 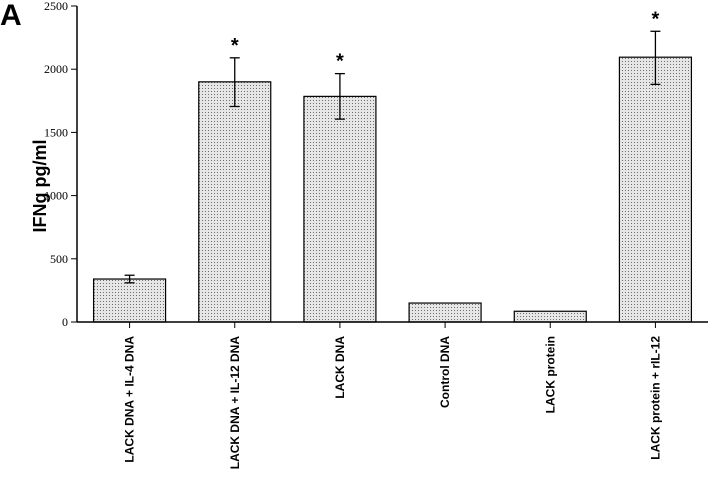 What do you see at coordinates (550, 374) in the screenshot?
I see `x-tick-label: LACK protein` at bounding box center [550, 374].